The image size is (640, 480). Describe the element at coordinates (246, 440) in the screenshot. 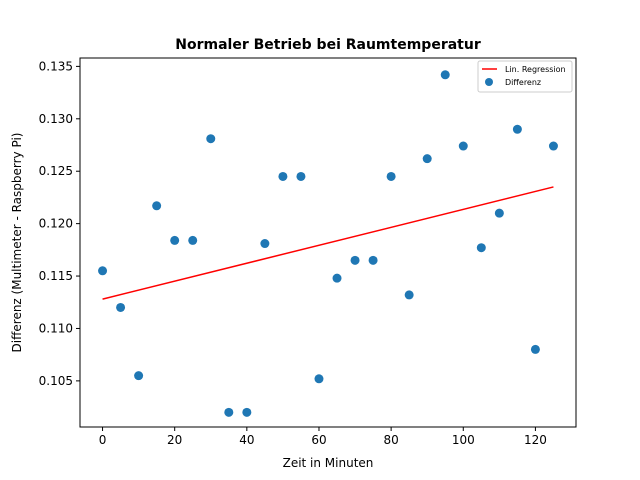

I see `x-tick-label: 40` at that location.